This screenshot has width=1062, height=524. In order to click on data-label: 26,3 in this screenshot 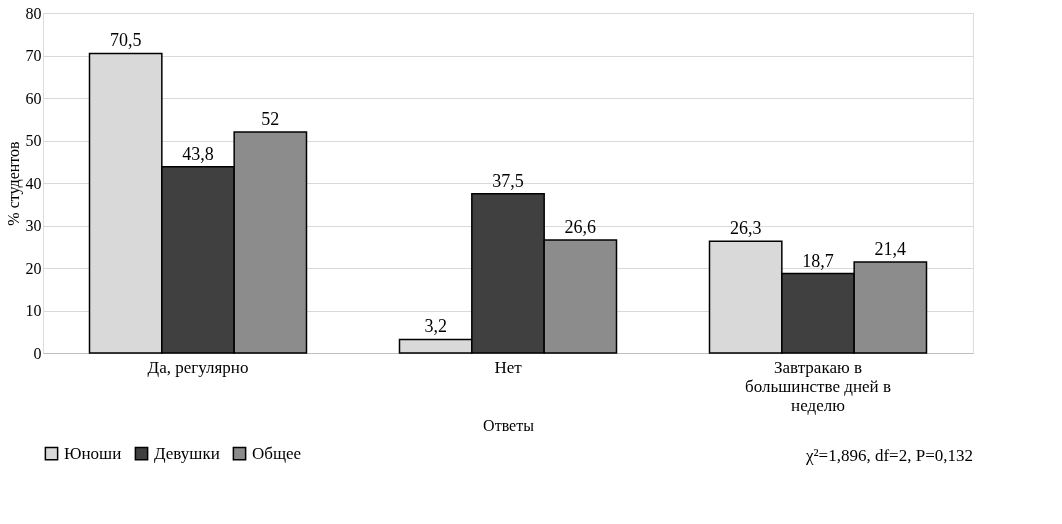, I will do `click(745, 228)`.